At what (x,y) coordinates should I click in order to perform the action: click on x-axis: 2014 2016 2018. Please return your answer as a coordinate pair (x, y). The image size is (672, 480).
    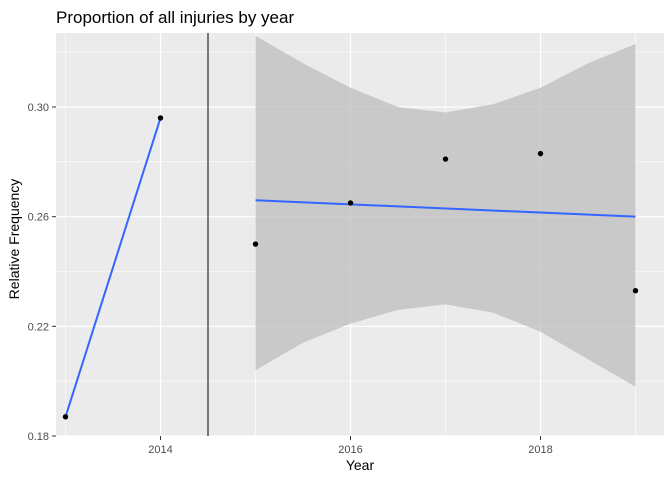
    Looking at the image, I should click on (350, 446).